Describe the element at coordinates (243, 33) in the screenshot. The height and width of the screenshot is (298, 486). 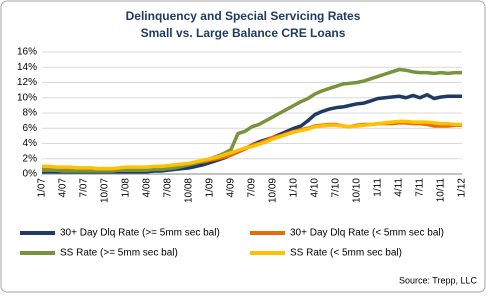
I see `chart-subtitle: Small vs. Large Balance CRE Loans` at that location.